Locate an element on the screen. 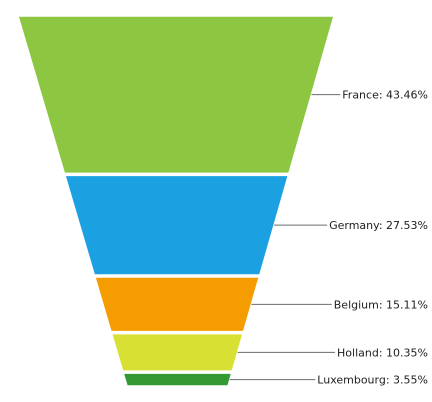  data-label-germany: Germany: 27.53% is located at coordinates (378, 225).